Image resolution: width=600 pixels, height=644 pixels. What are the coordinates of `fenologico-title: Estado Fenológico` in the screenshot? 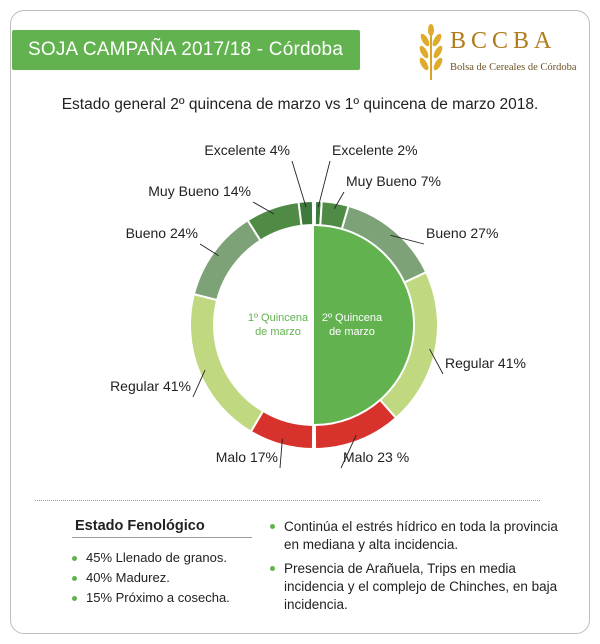 It's located at (140, 526).